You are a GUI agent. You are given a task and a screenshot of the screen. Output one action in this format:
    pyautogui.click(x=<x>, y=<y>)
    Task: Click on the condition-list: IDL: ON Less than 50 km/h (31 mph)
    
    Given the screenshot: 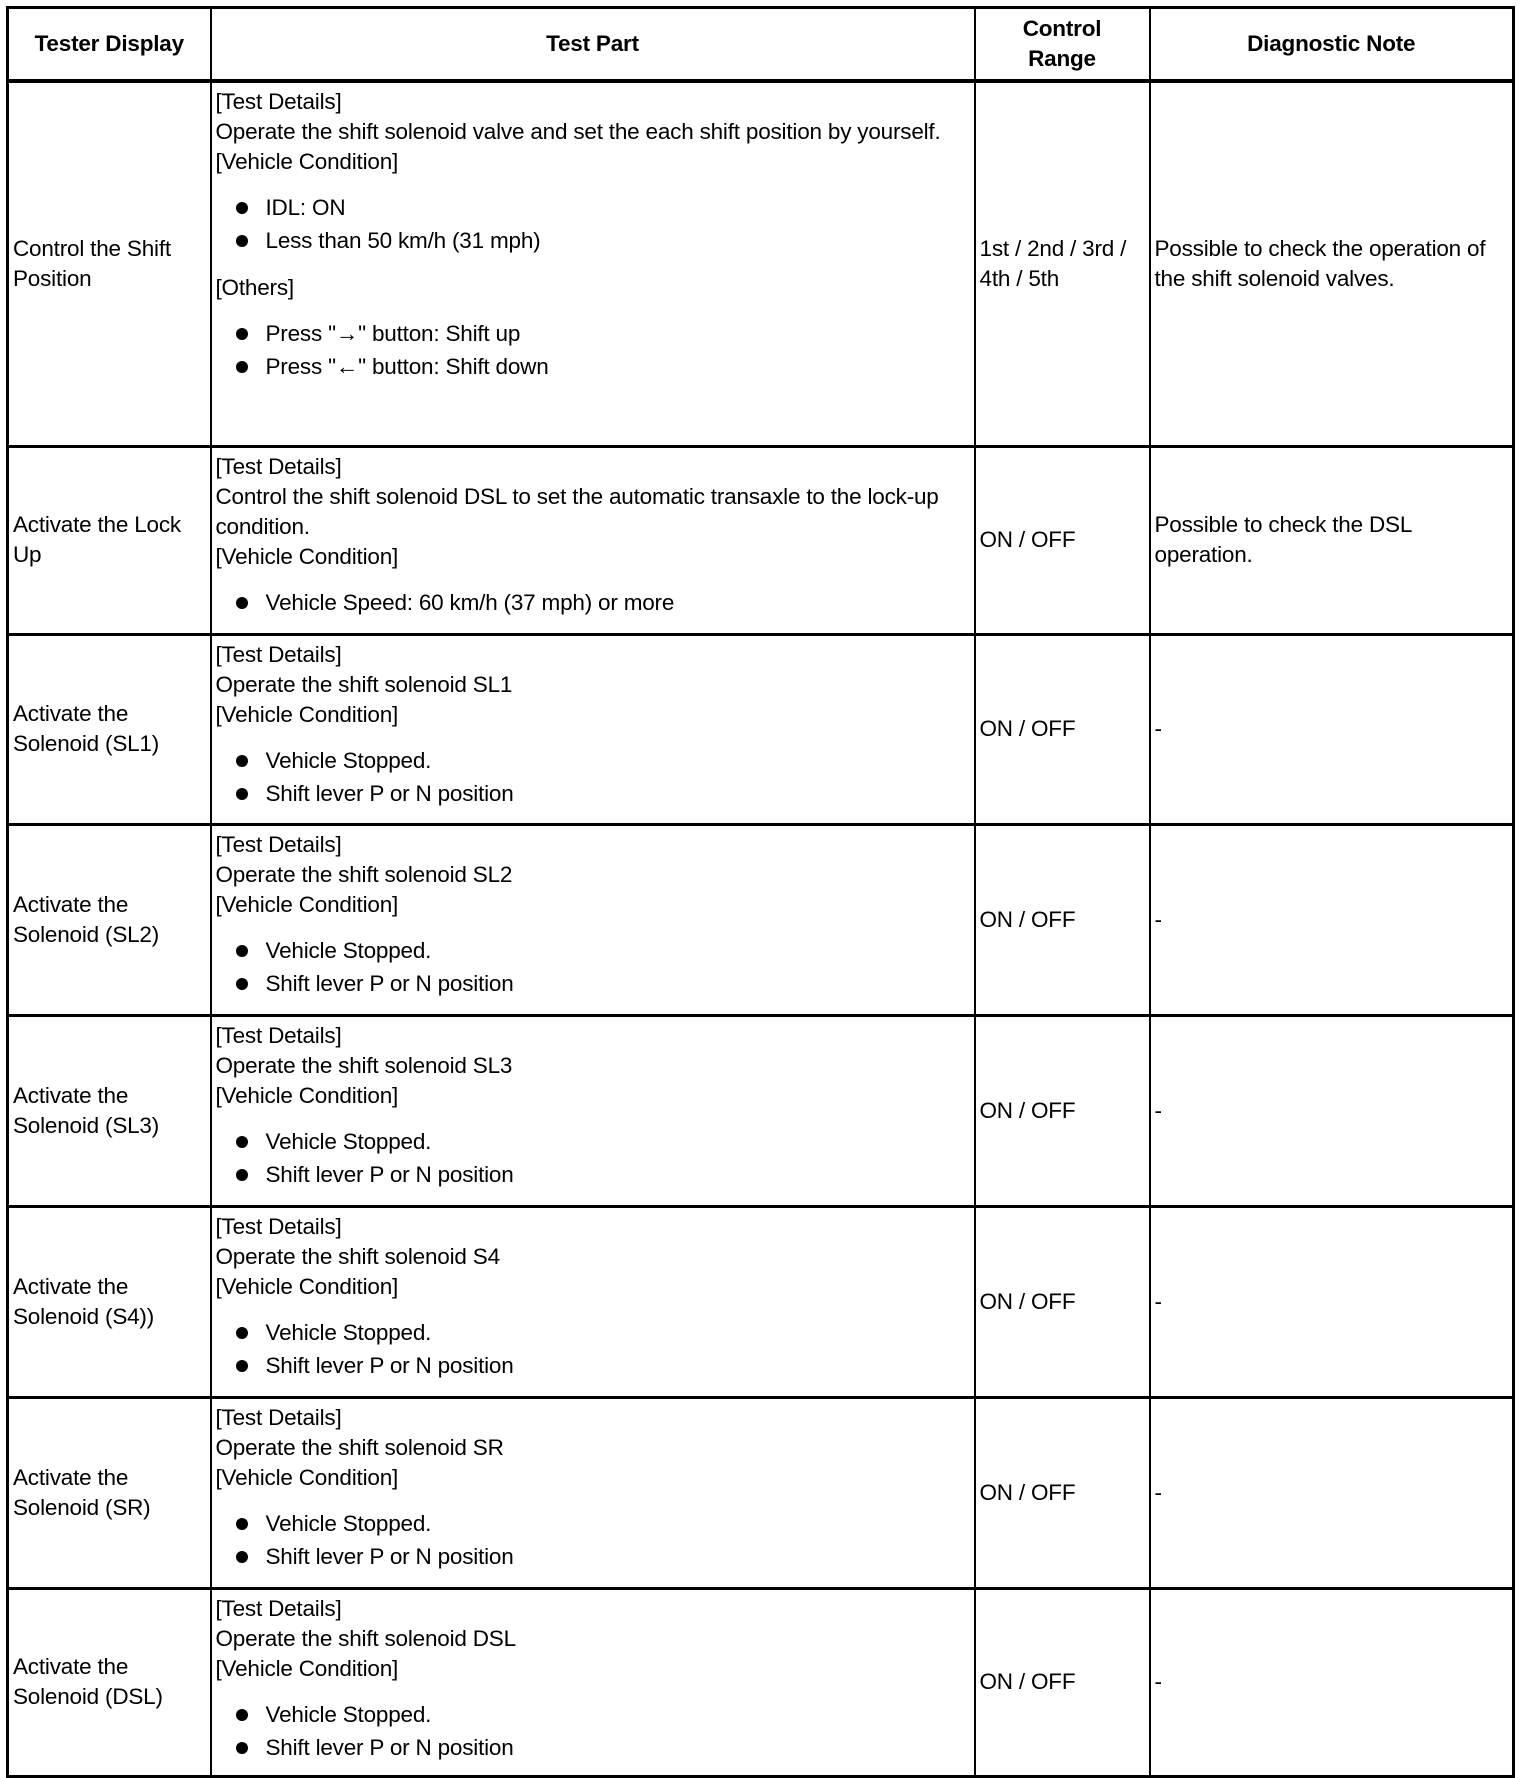 What is the action you would take?
    pyautogui.click(x=593, y=224)
    